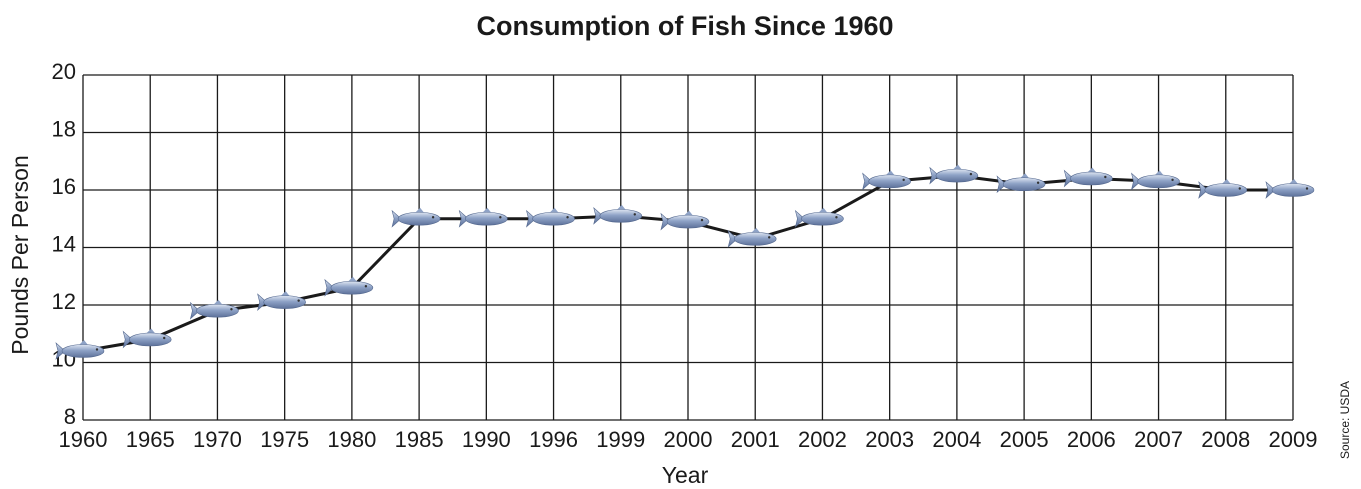  I want to click on x-tick-label: 2002, so click(822, 439).